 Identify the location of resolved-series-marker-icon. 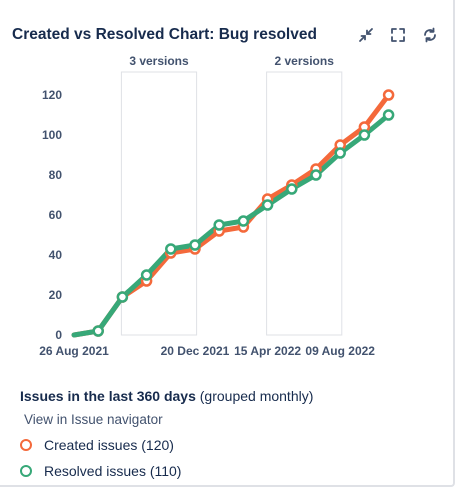
(26, 471).